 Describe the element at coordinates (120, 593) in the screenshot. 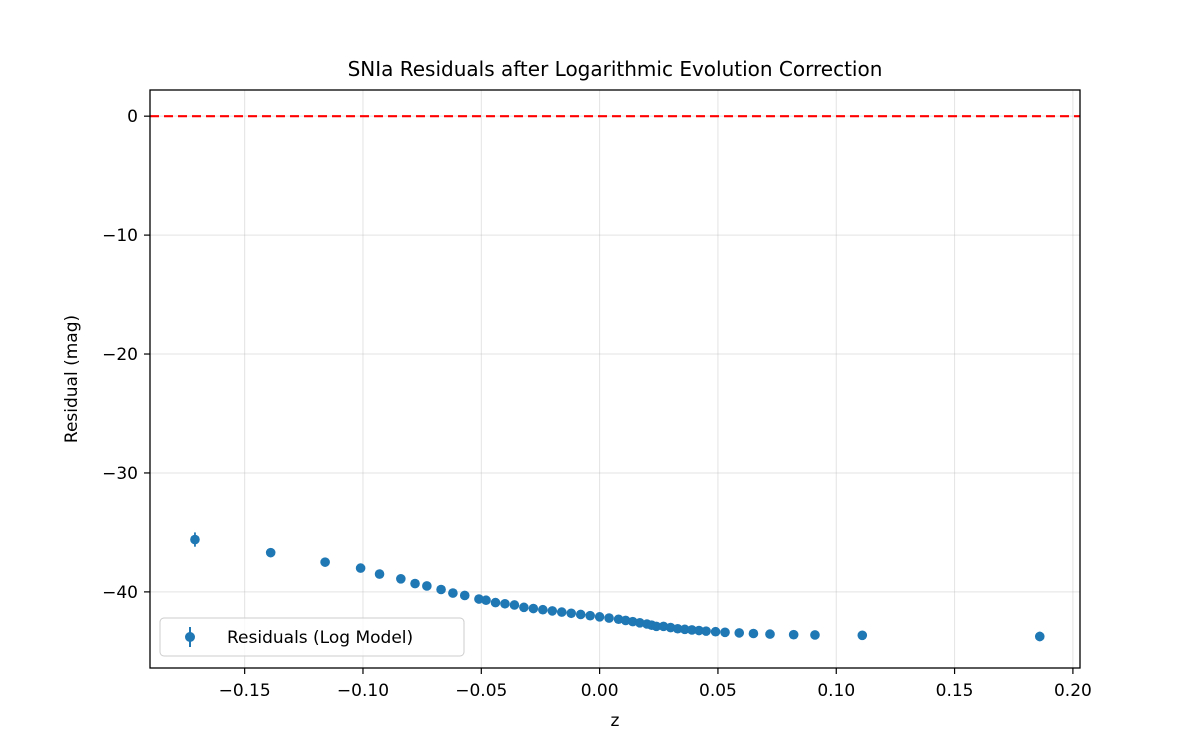

I see `y-tick-label: −40` at that location.